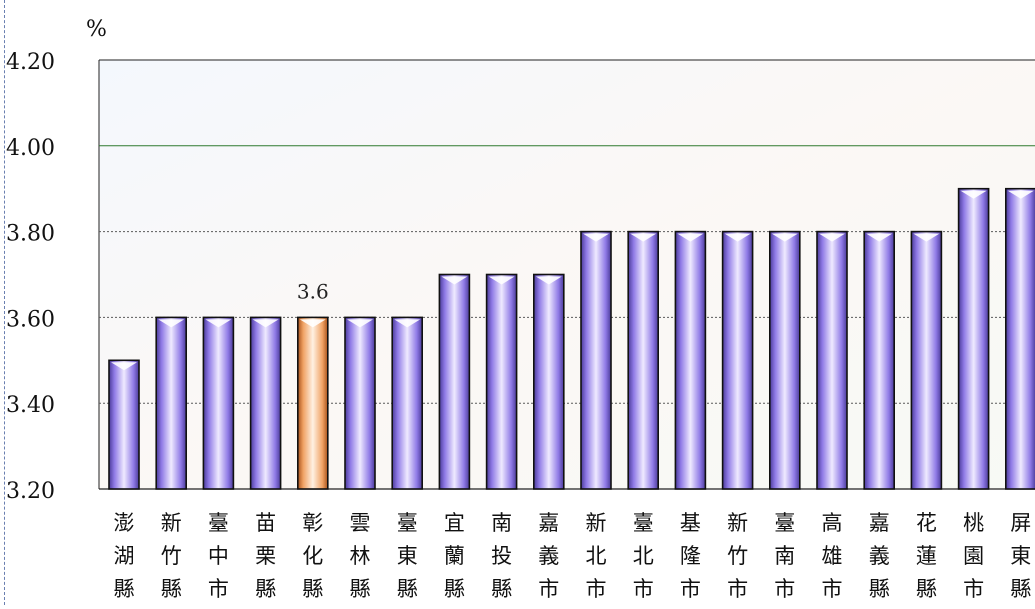 The height and width of the screenshot is (609, 1035). Describe the element at coordinates (548, 556) in the screenshot. I see `x-category-label: 嘉義市` at that location.